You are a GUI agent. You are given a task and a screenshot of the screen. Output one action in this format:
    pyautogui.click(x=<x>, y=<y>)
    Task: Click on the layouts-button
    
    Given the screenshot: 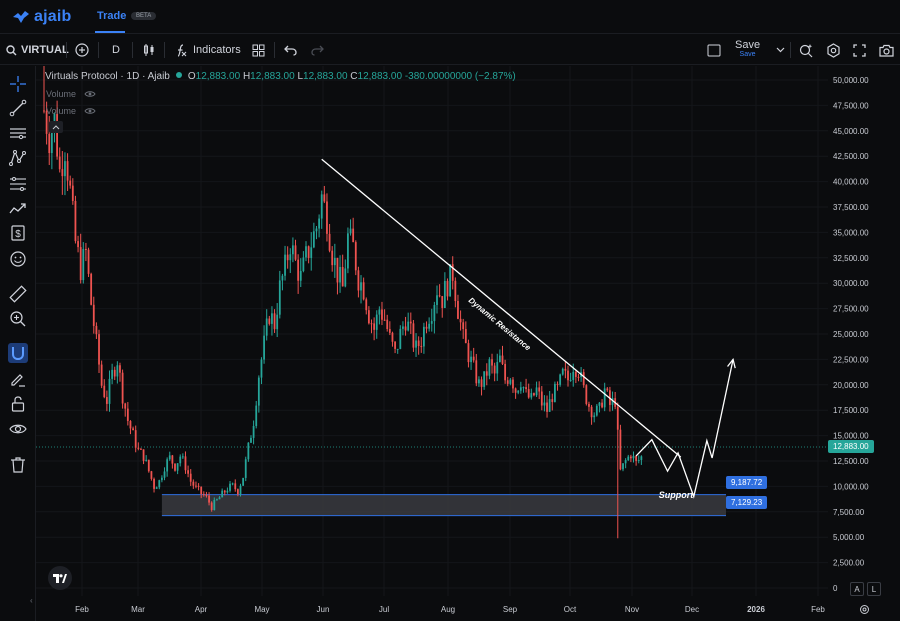 What is the action you would take?
    pyautogui.click(x=258, y=50)
    